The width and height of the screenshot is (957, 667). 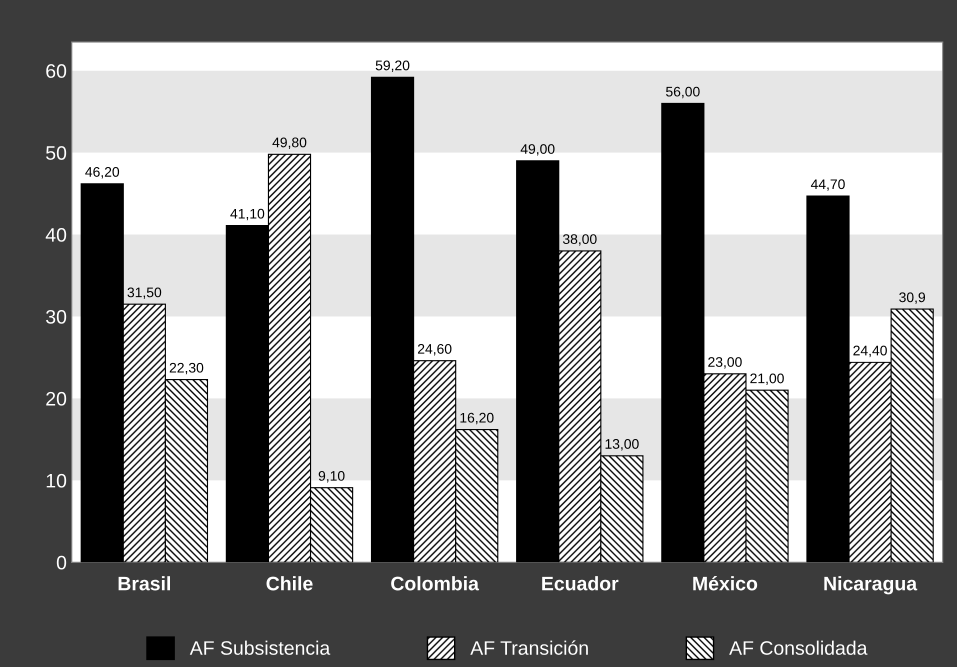 What do you see at coordinates (827, 185) in the screenshot?
I see `data-label: 44,70` at bounding box center [827, 185].